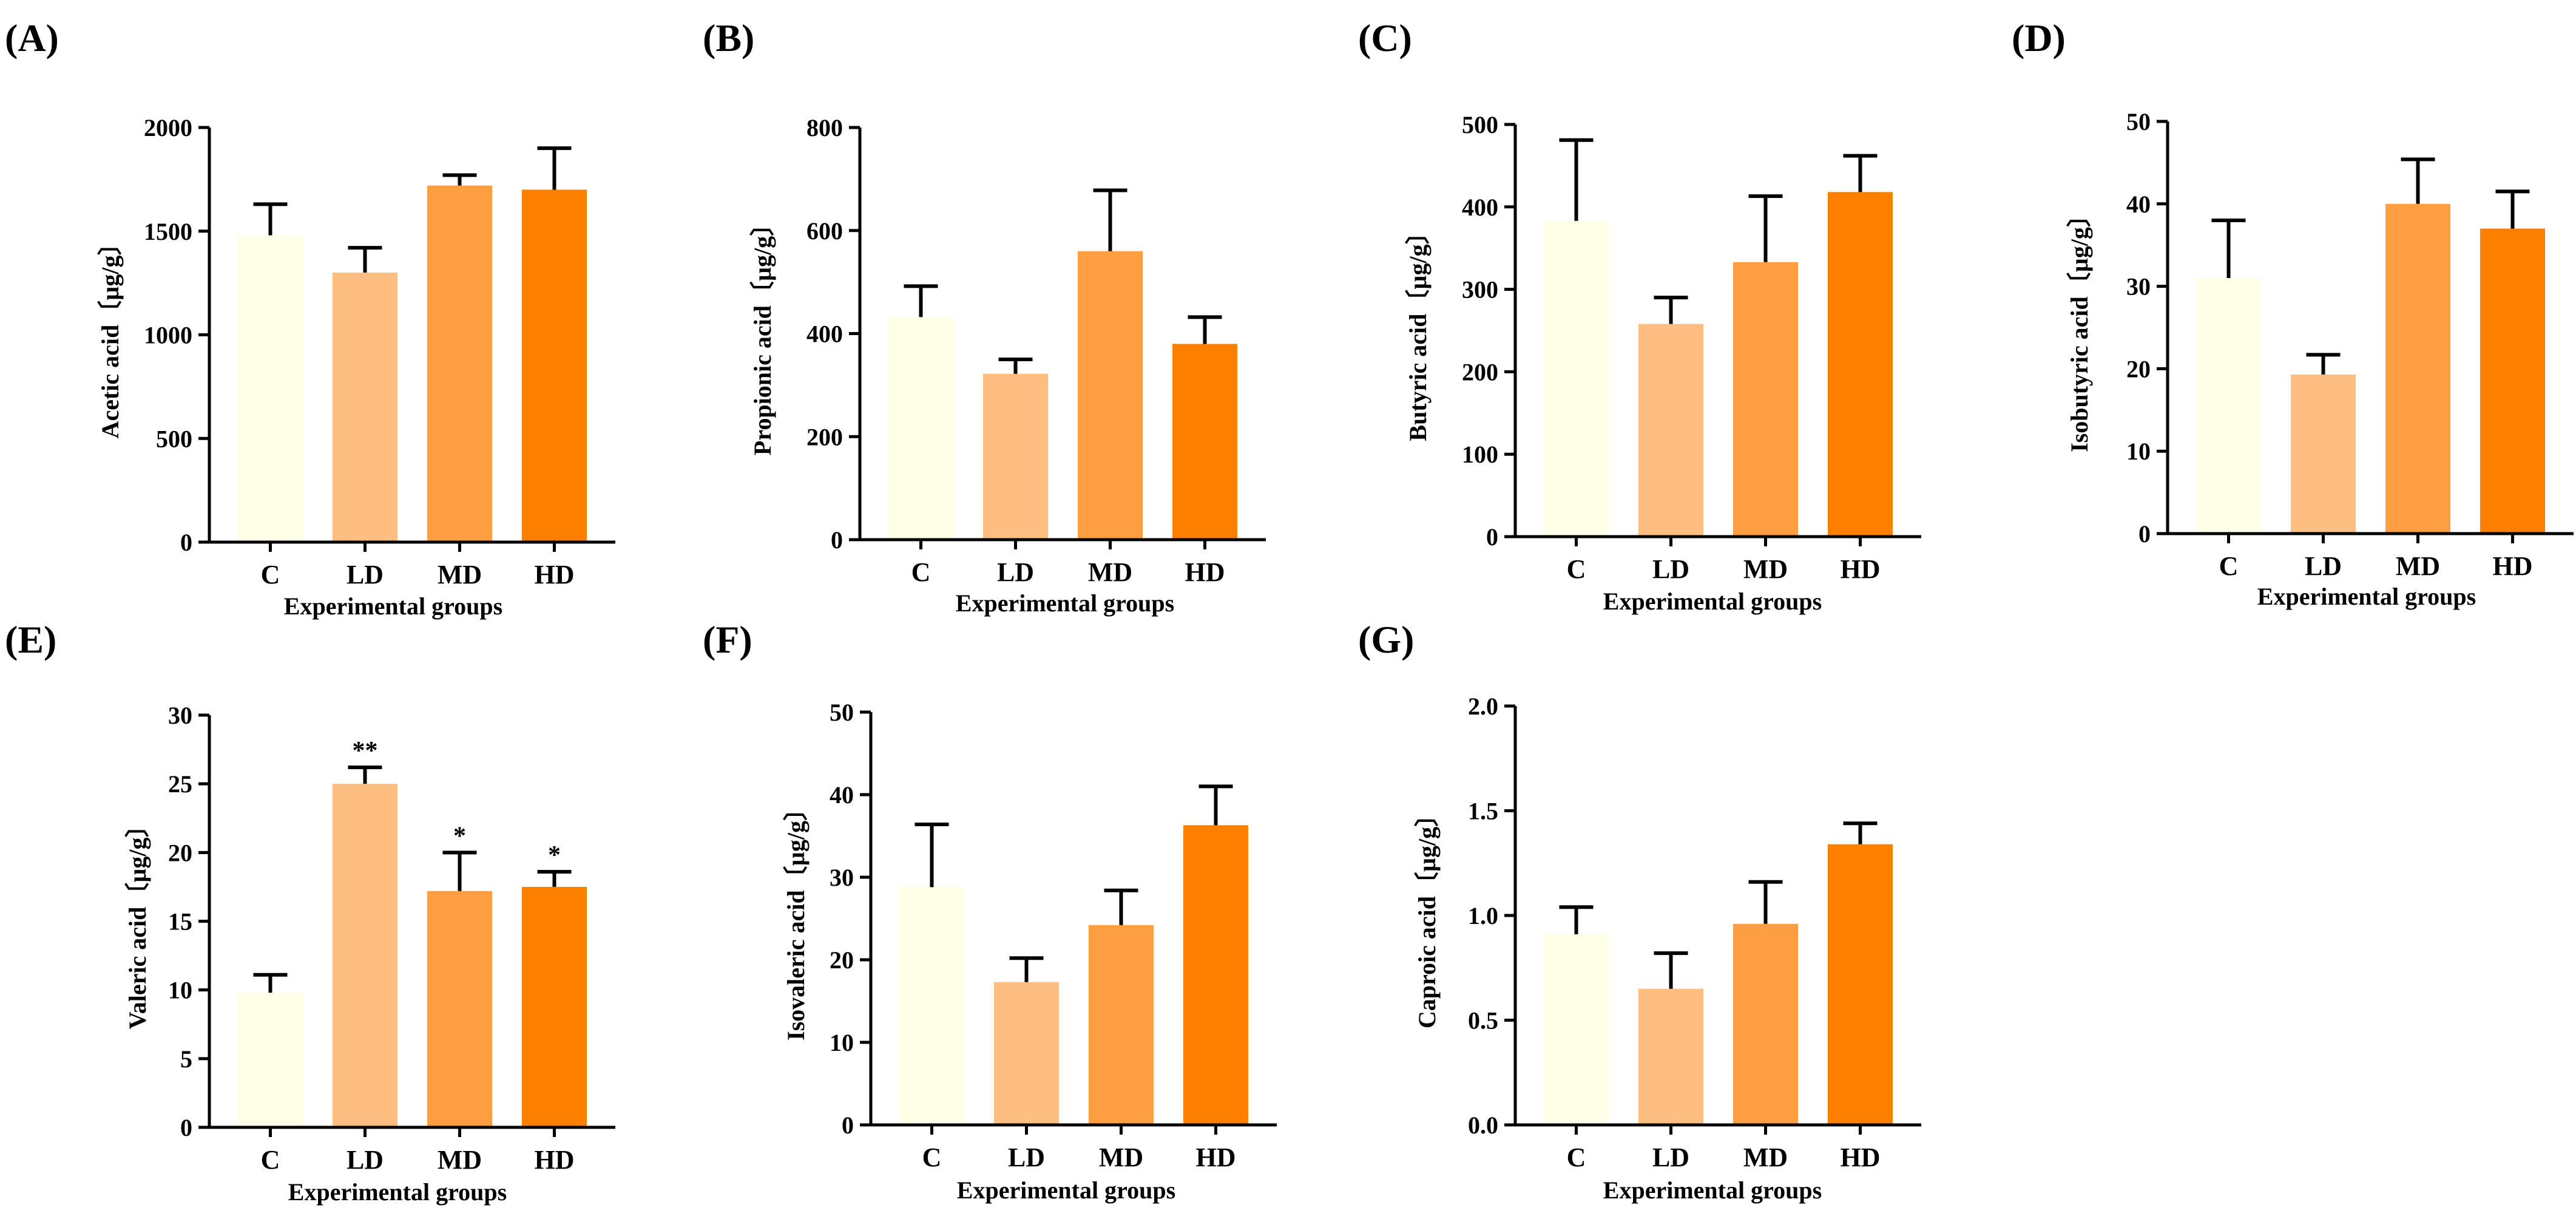 The height and width of the screenshot is (1219, 2576). I want to click on y-tick-label: 0.0, so click(1483, 1126).